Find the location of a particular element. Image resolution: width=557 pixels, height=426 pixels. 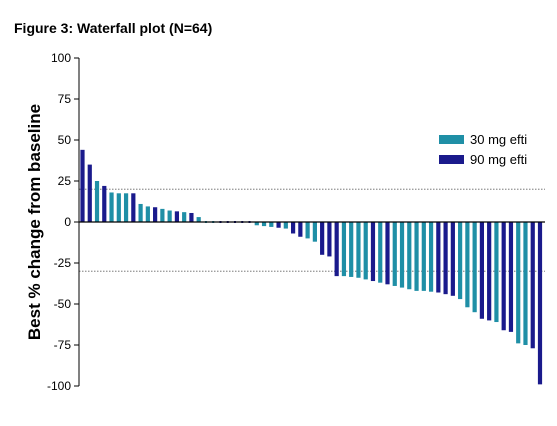

y-tick-label: 0 is located at coordinates (67, 222).